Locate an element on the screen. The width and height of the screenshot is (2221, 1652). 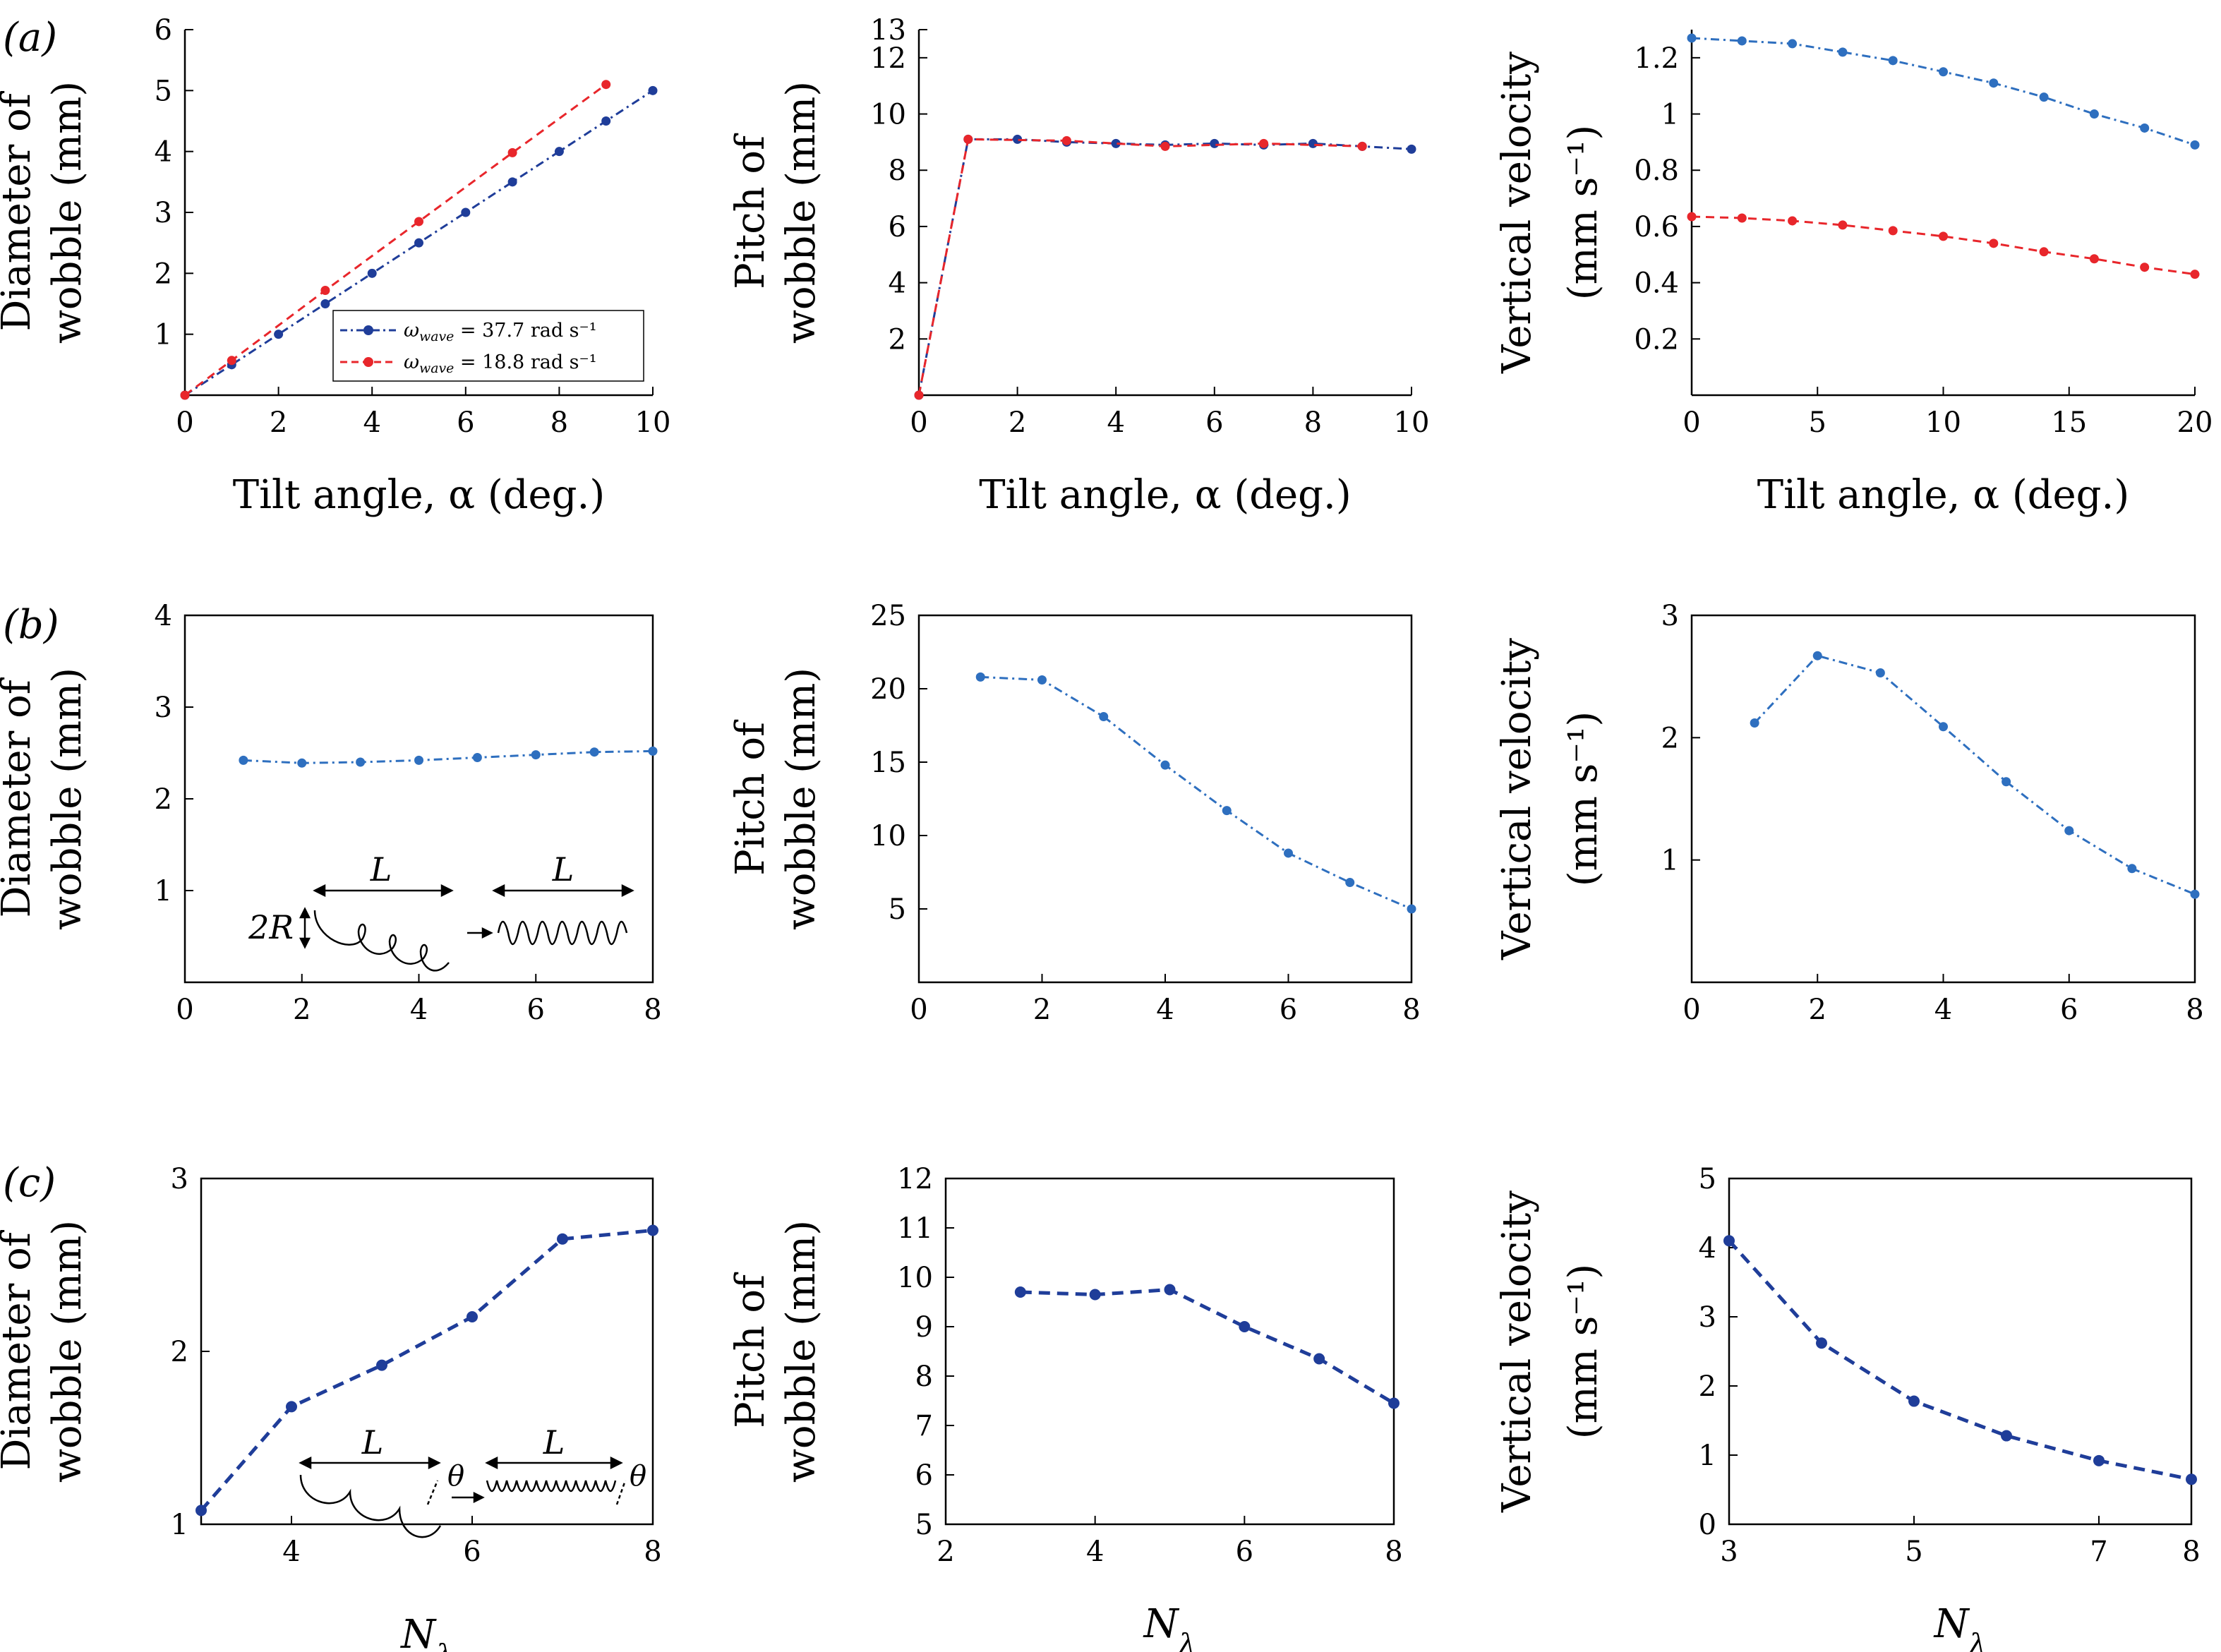
chart-4: 0 2 4 6 8 1 2 3 4 Diameter of wobble (mm) L L 2R is located at coordinates (331, 813).